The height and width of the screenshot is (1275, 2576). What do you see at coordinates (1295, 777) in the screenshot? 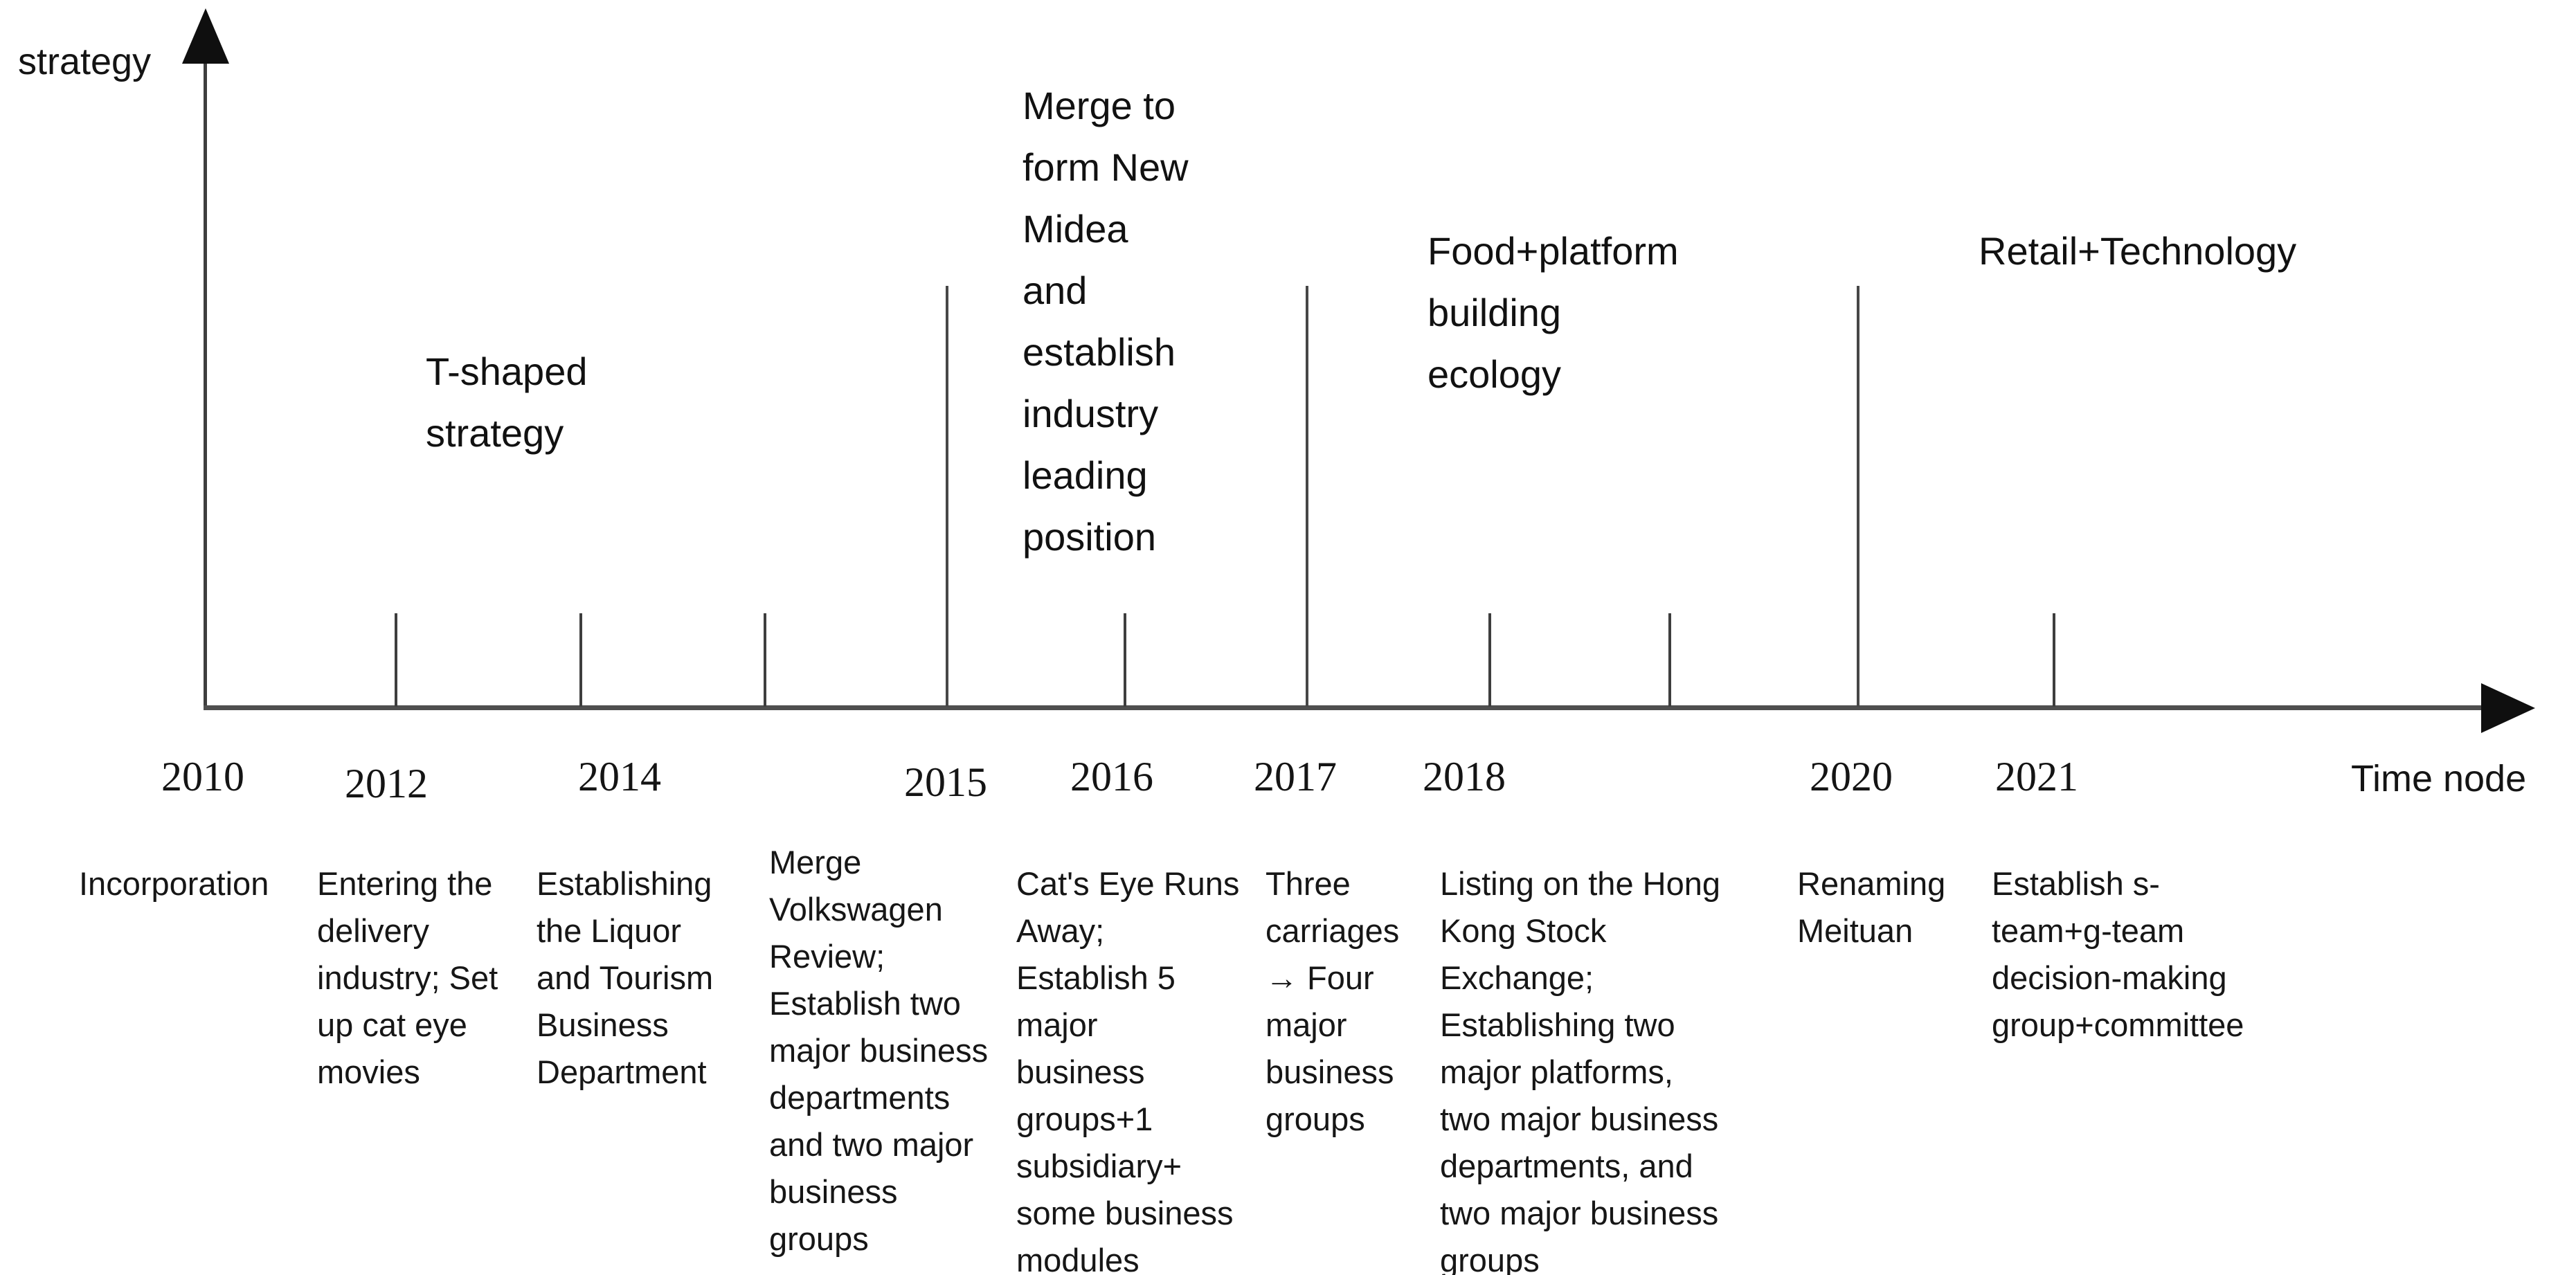
I see `year-label-2017: 2017` at bounding box center [1295, 777].